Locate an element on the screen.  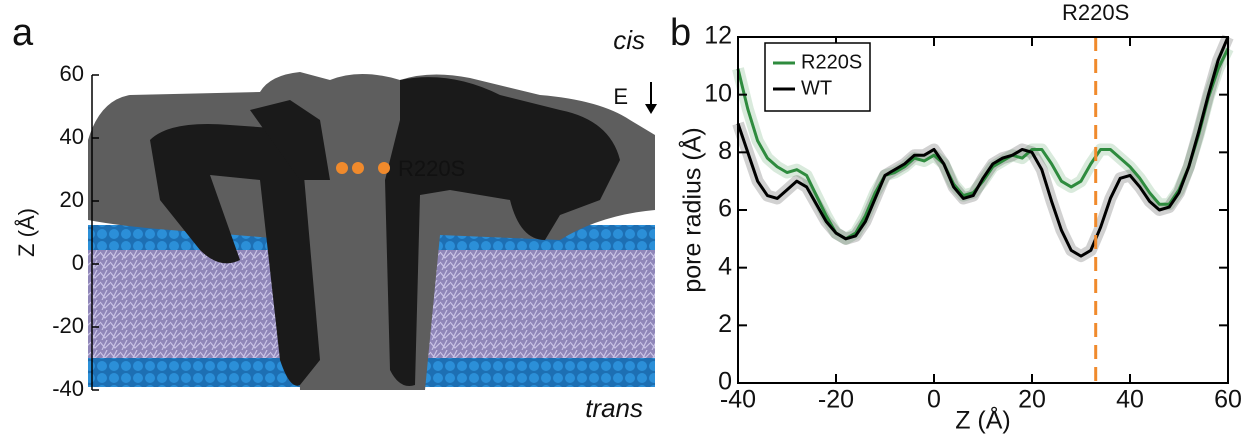
panel-label: a is located at coordinates (23, 33).